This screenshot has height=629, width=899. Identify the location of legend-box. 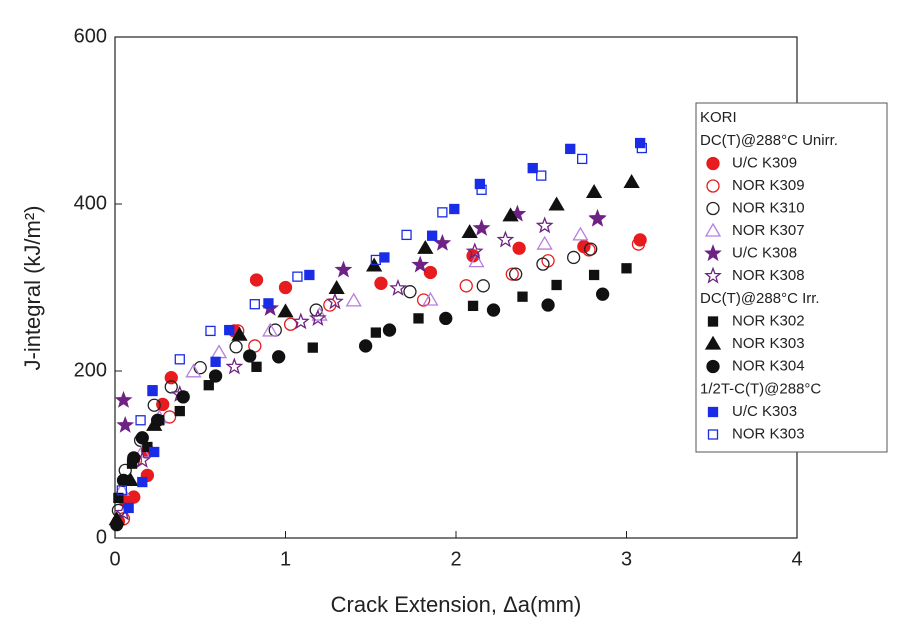
(791, 277).